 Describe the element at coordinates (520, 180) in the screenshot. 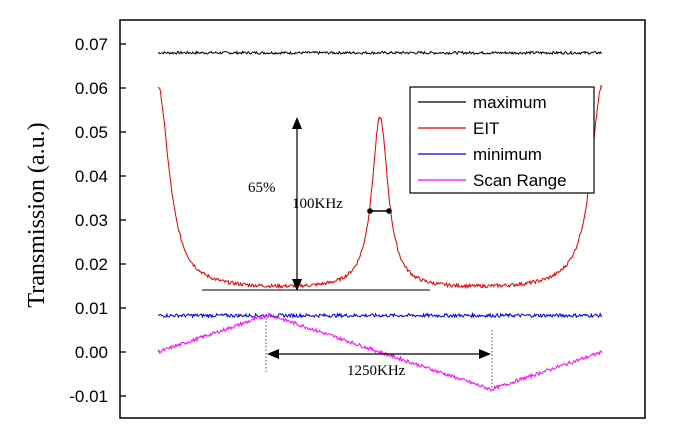

I see `legend-label: Scan Range` at that location.